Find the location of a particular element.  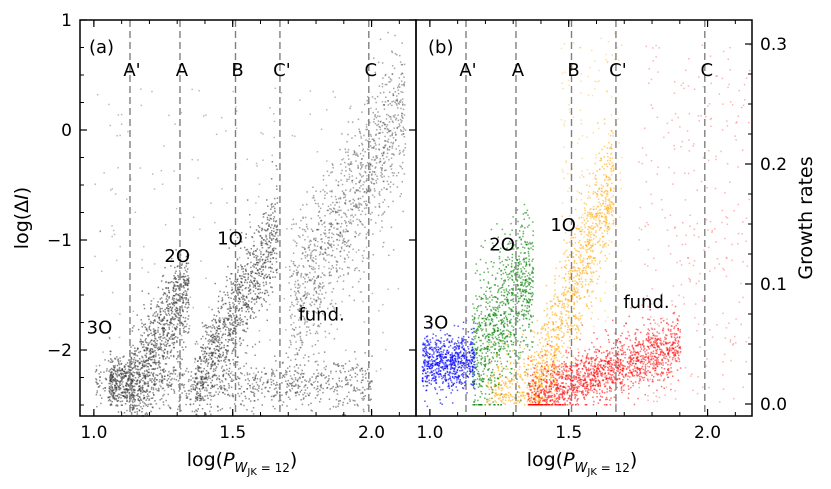

mode-annotation: 1O is located at coordinates (230, 238).